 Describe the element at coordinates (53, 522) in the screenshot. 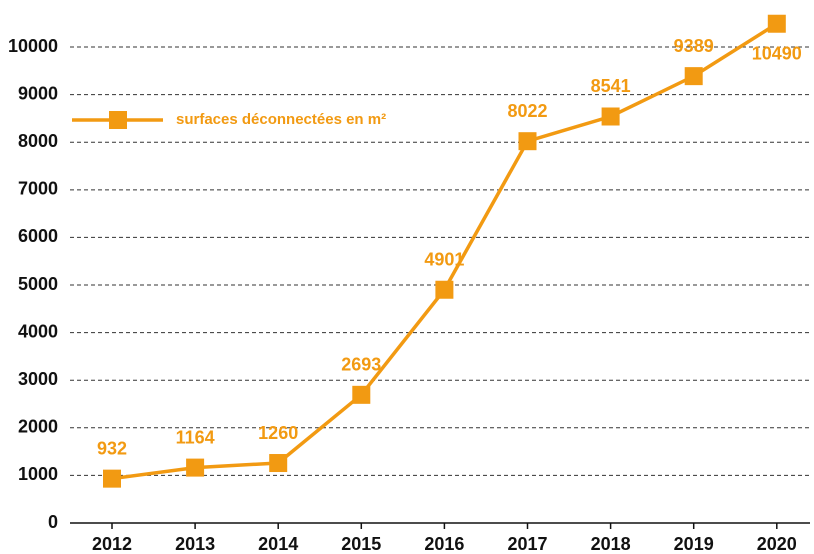

I see `y-tick-label: 0` at that location.